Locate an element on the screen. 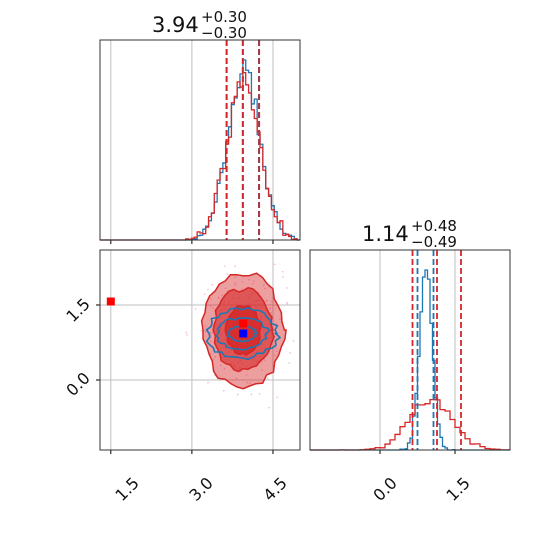  joint-y-tick-label-2: 0.0 is located at coordinates (77, 383).